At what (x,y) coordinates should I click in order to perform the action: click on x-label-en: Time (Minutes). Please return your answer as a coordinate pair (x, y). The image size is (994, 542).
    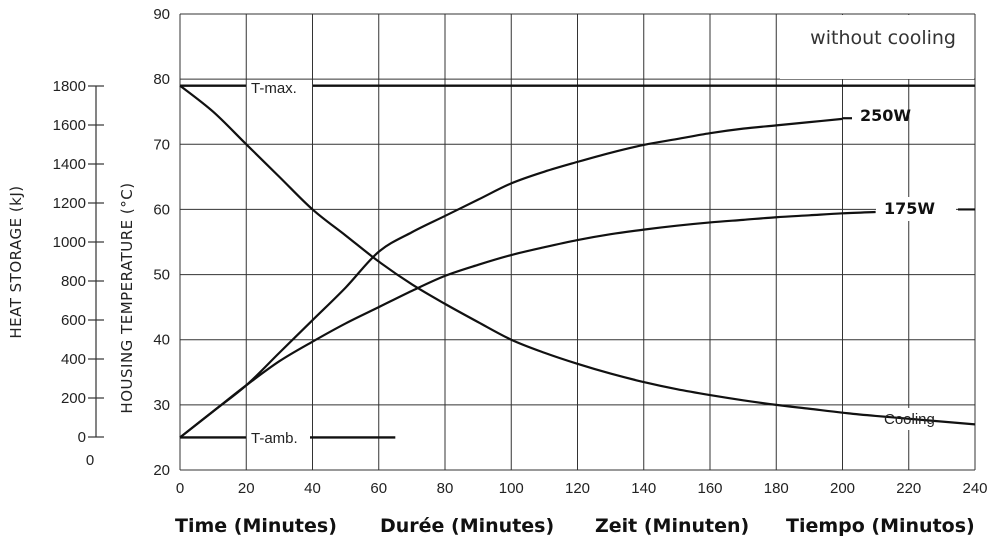
    Looking at the image, I should click on (256, 526).